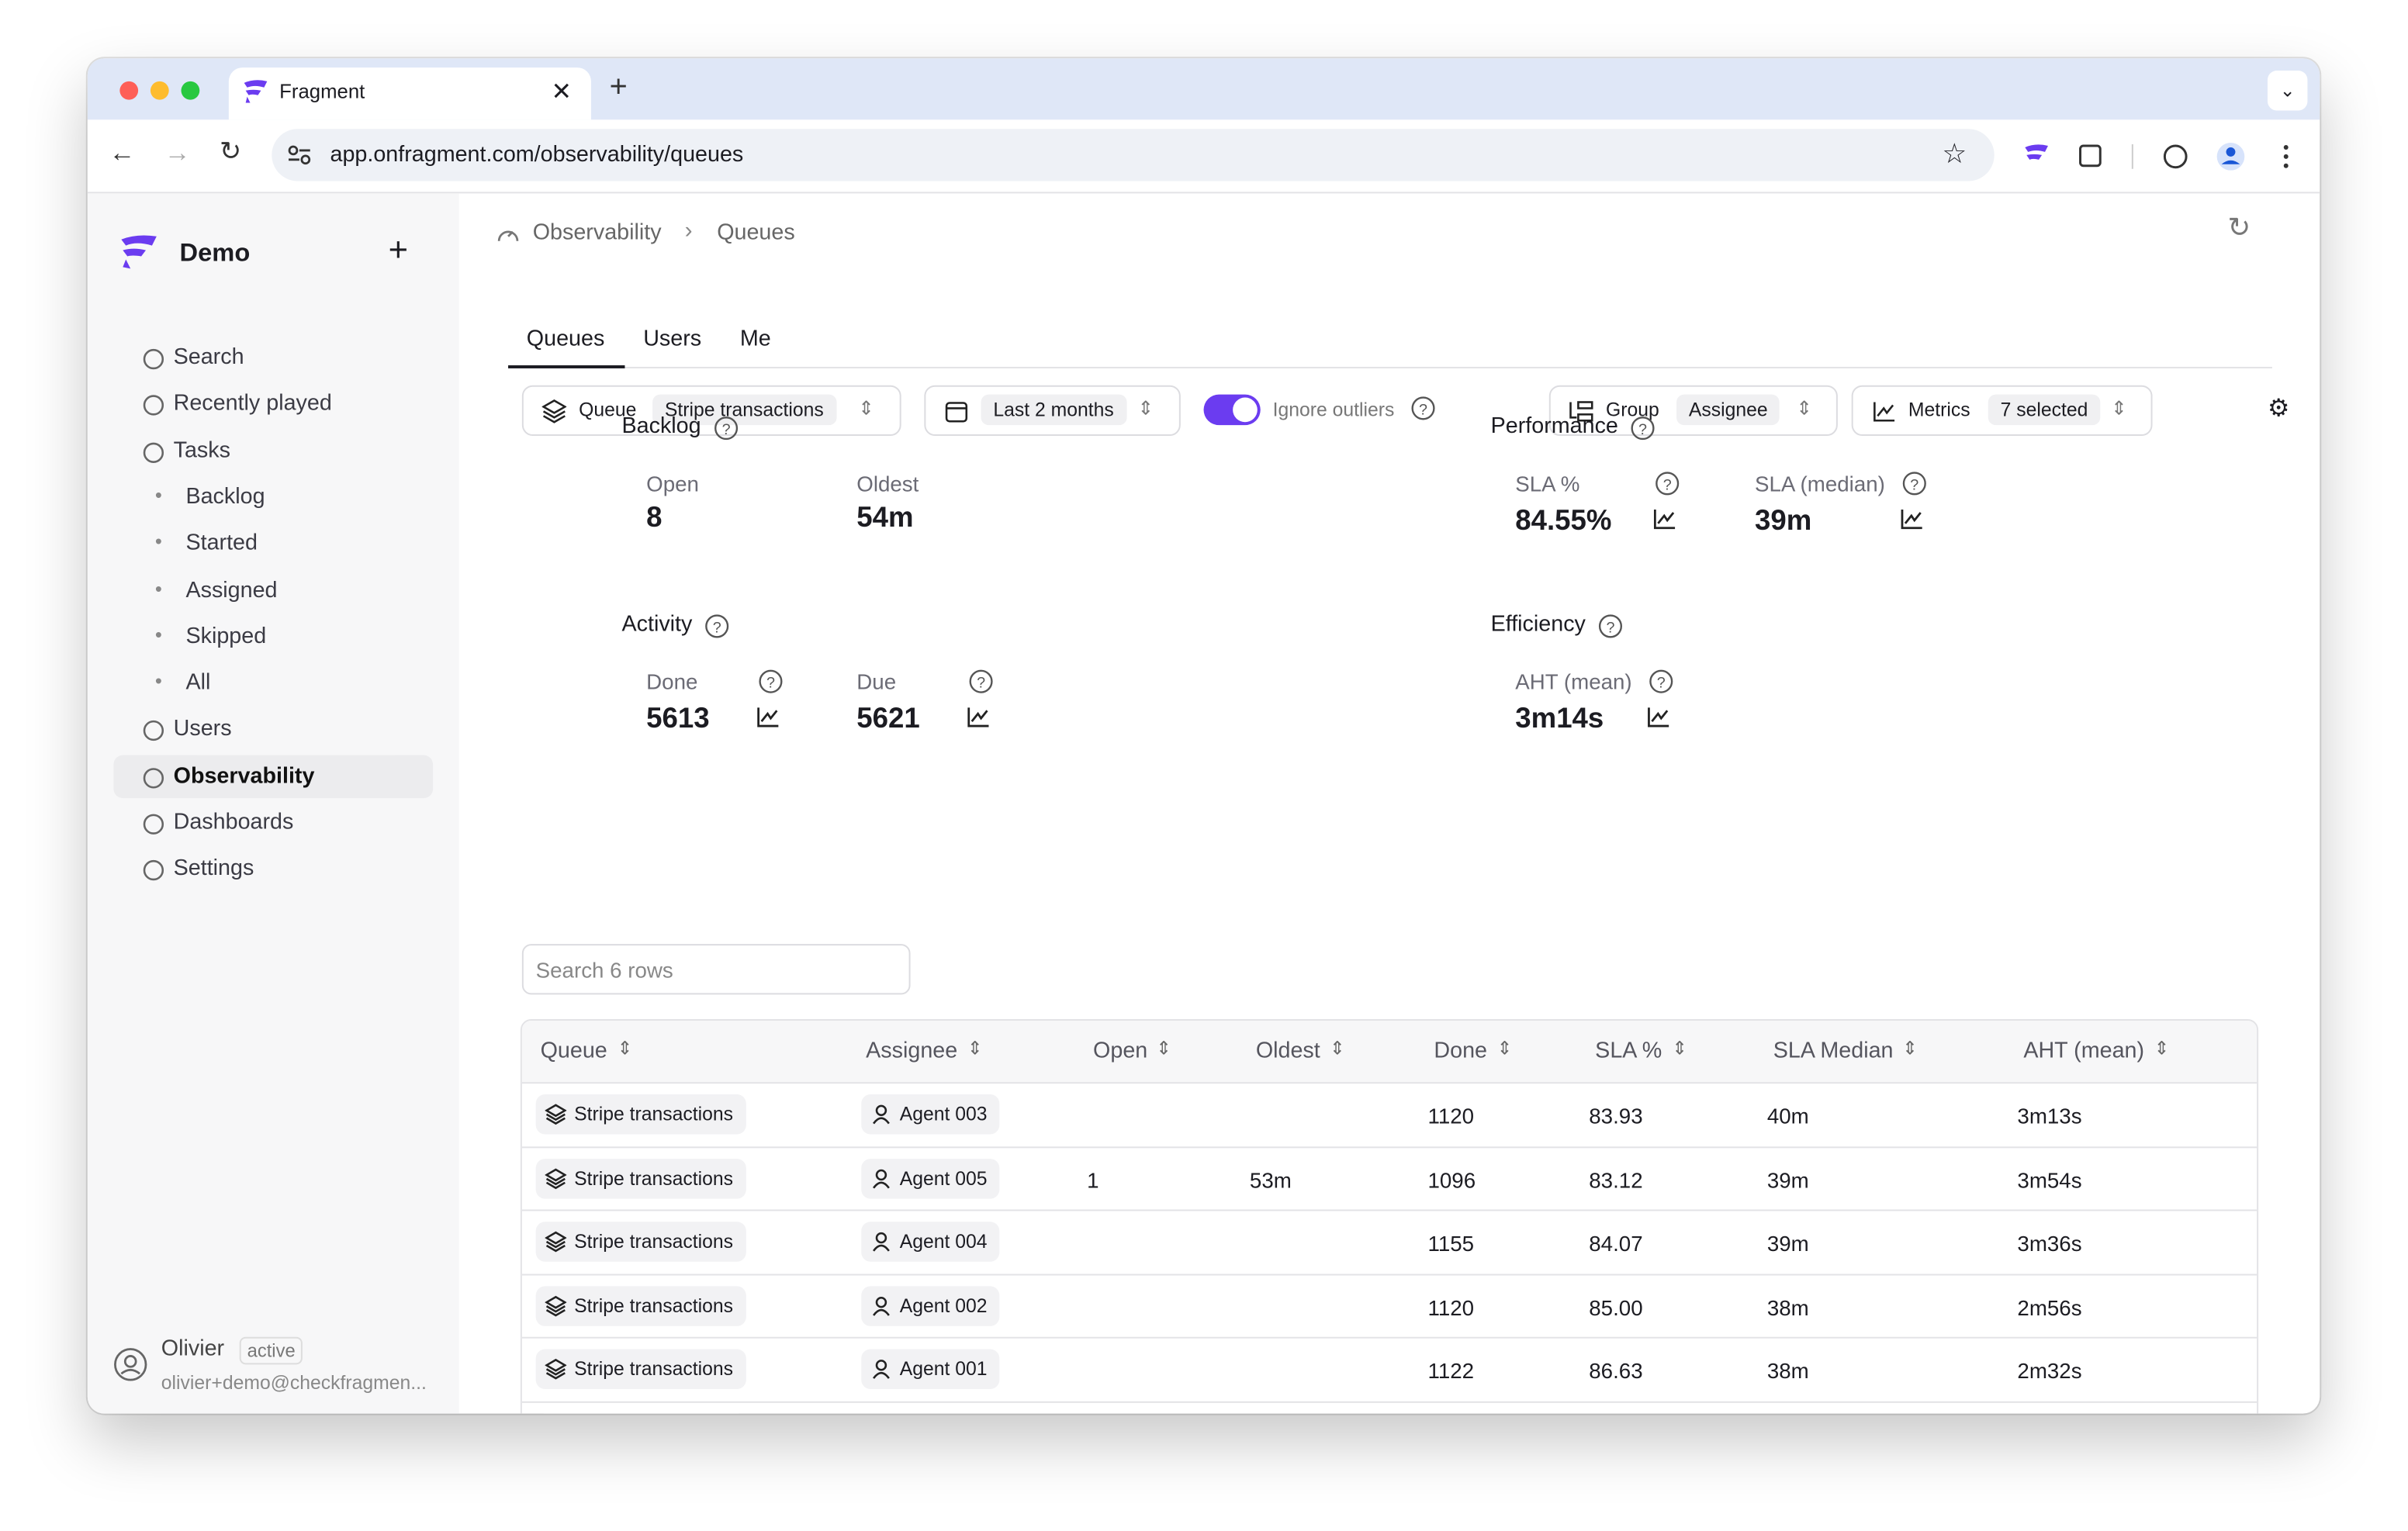 This screenshot has height=1531, width=2408. What do you see at coordinates (1120, 1051) in the screenshot?
I see `column-header: Open` at bounding box center [1120, 1051].